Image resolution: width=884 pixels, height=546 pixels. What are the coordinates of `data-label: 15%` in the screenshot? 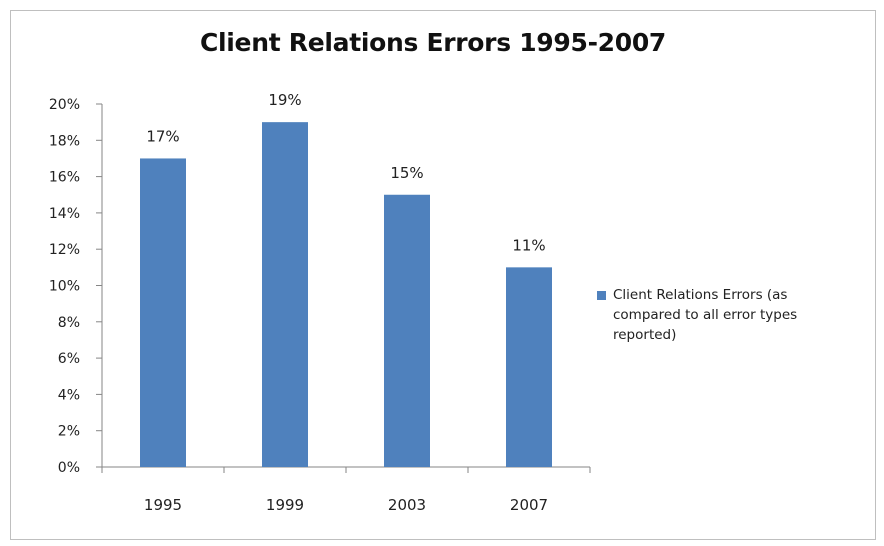 It's located at (406, 173).